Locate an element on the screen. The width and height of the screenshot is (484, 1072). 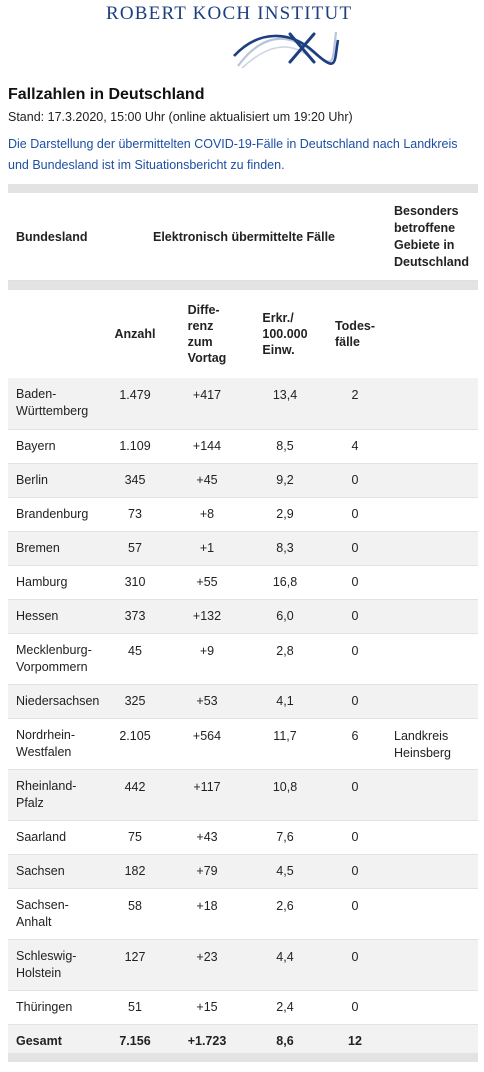
cell-bundesland: Hamburg is located at coordinates (55, 582).